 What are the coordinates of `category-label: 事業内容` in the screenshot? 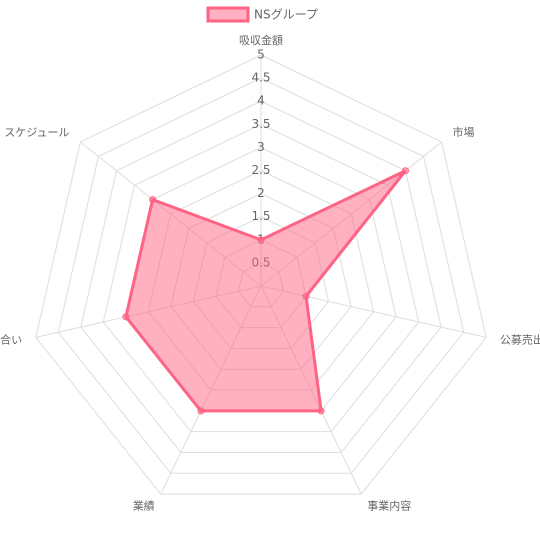 It's located at (389, 506).